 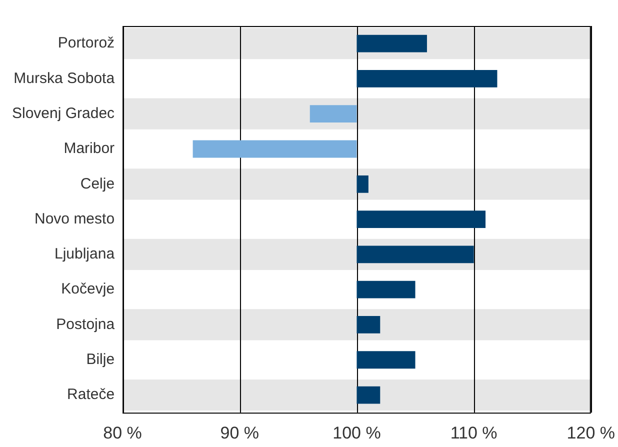 What do you see at coordinates (590, 432) in the screenshot?
I see `x-tick-label: 120 %` at bounding box center [590, 432].